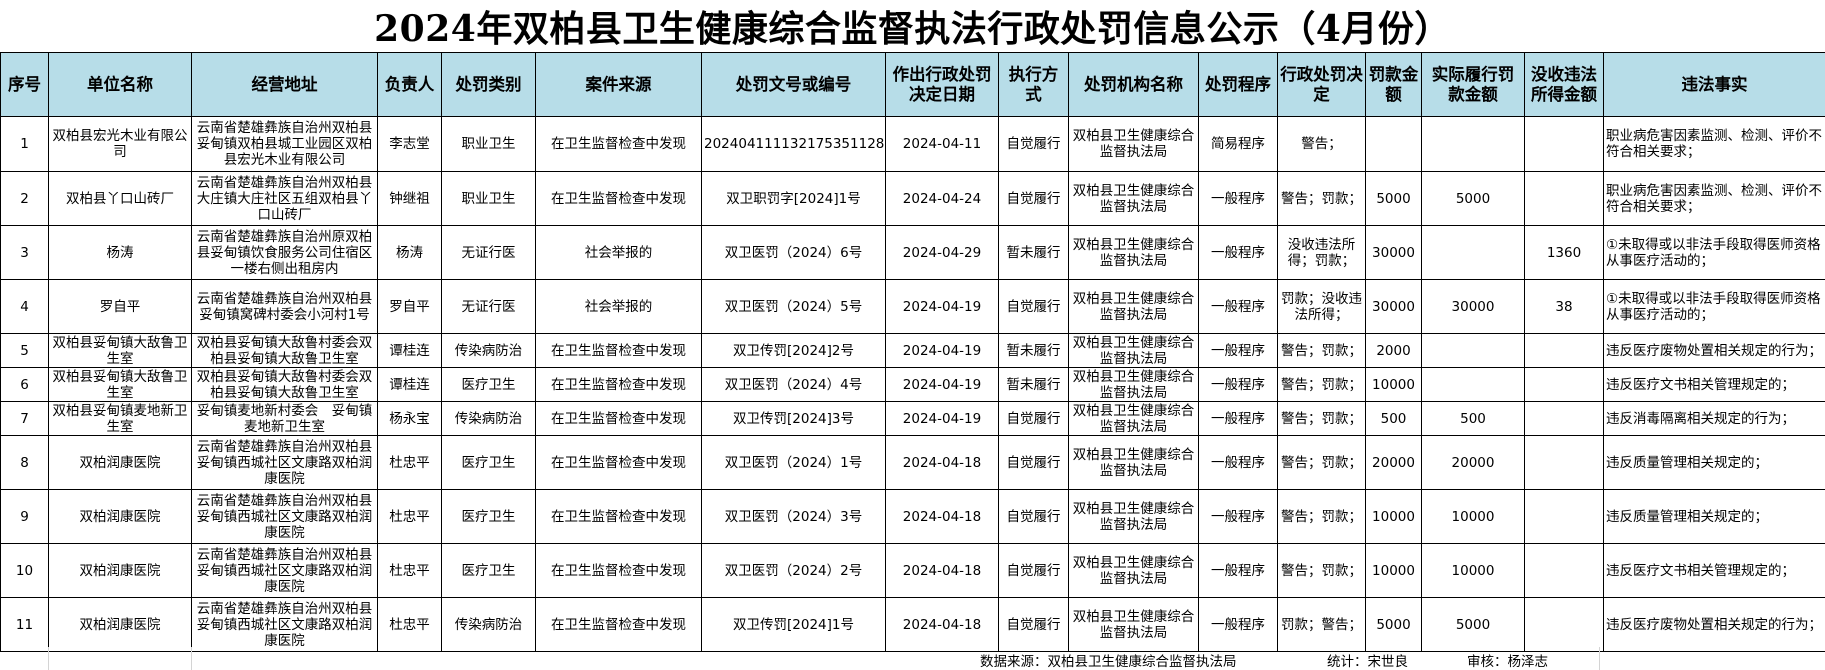 The width and height of the screenshot is (1825, 670). I want to click on table-cell: 双柏县妥甸镇大敌鲁村委会双柏县妥甸镇大敌鲁卫生室, so click(284, 384).